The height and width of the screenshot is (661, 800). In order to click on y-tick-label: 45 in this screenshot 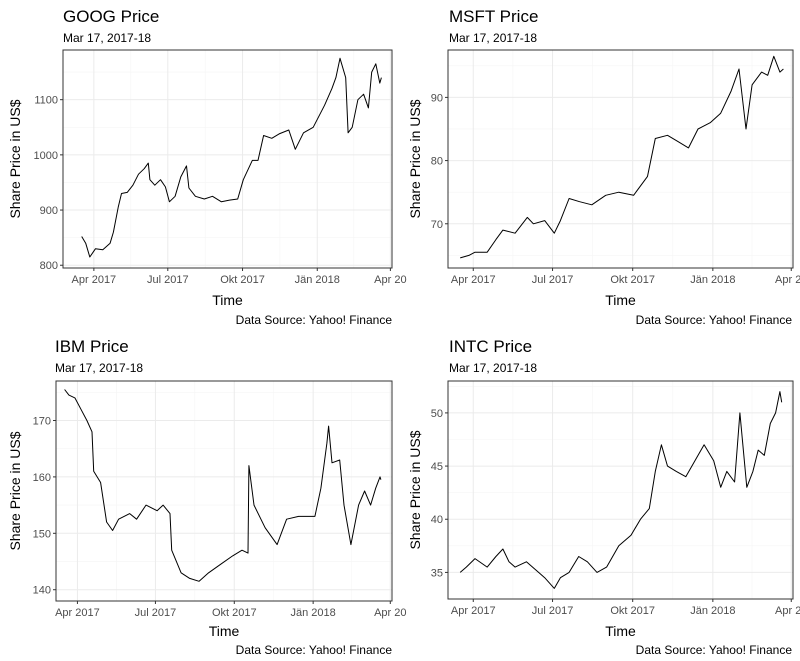, I will do `click(437, 467)`.